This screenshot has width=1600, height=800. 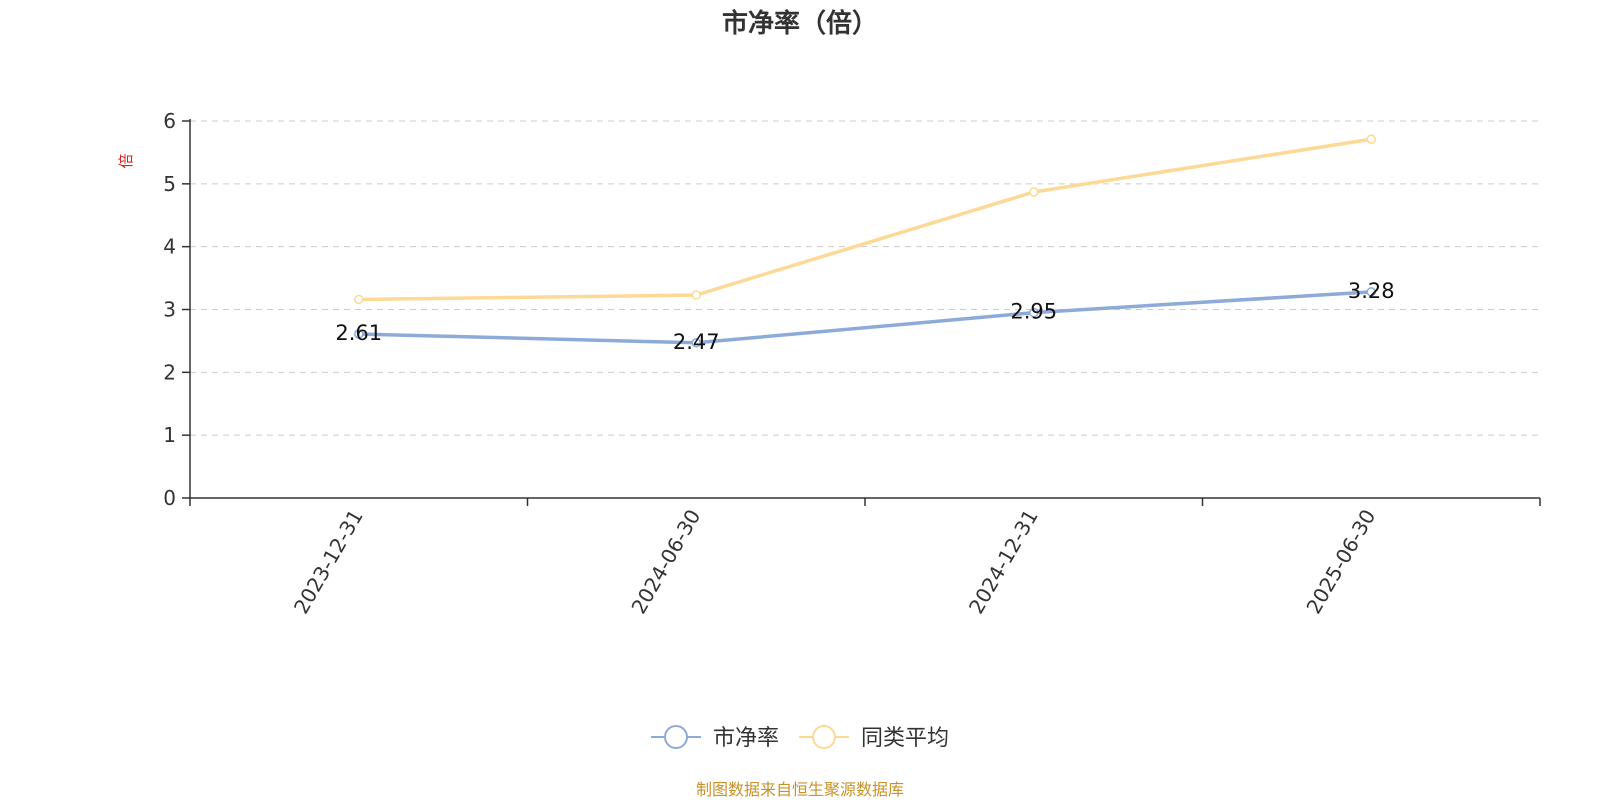 What do you see at coordinates (328, 561) in the screenshot?
I see `x-tick-label: 2023-12-31` at bounding box center [328, 561].